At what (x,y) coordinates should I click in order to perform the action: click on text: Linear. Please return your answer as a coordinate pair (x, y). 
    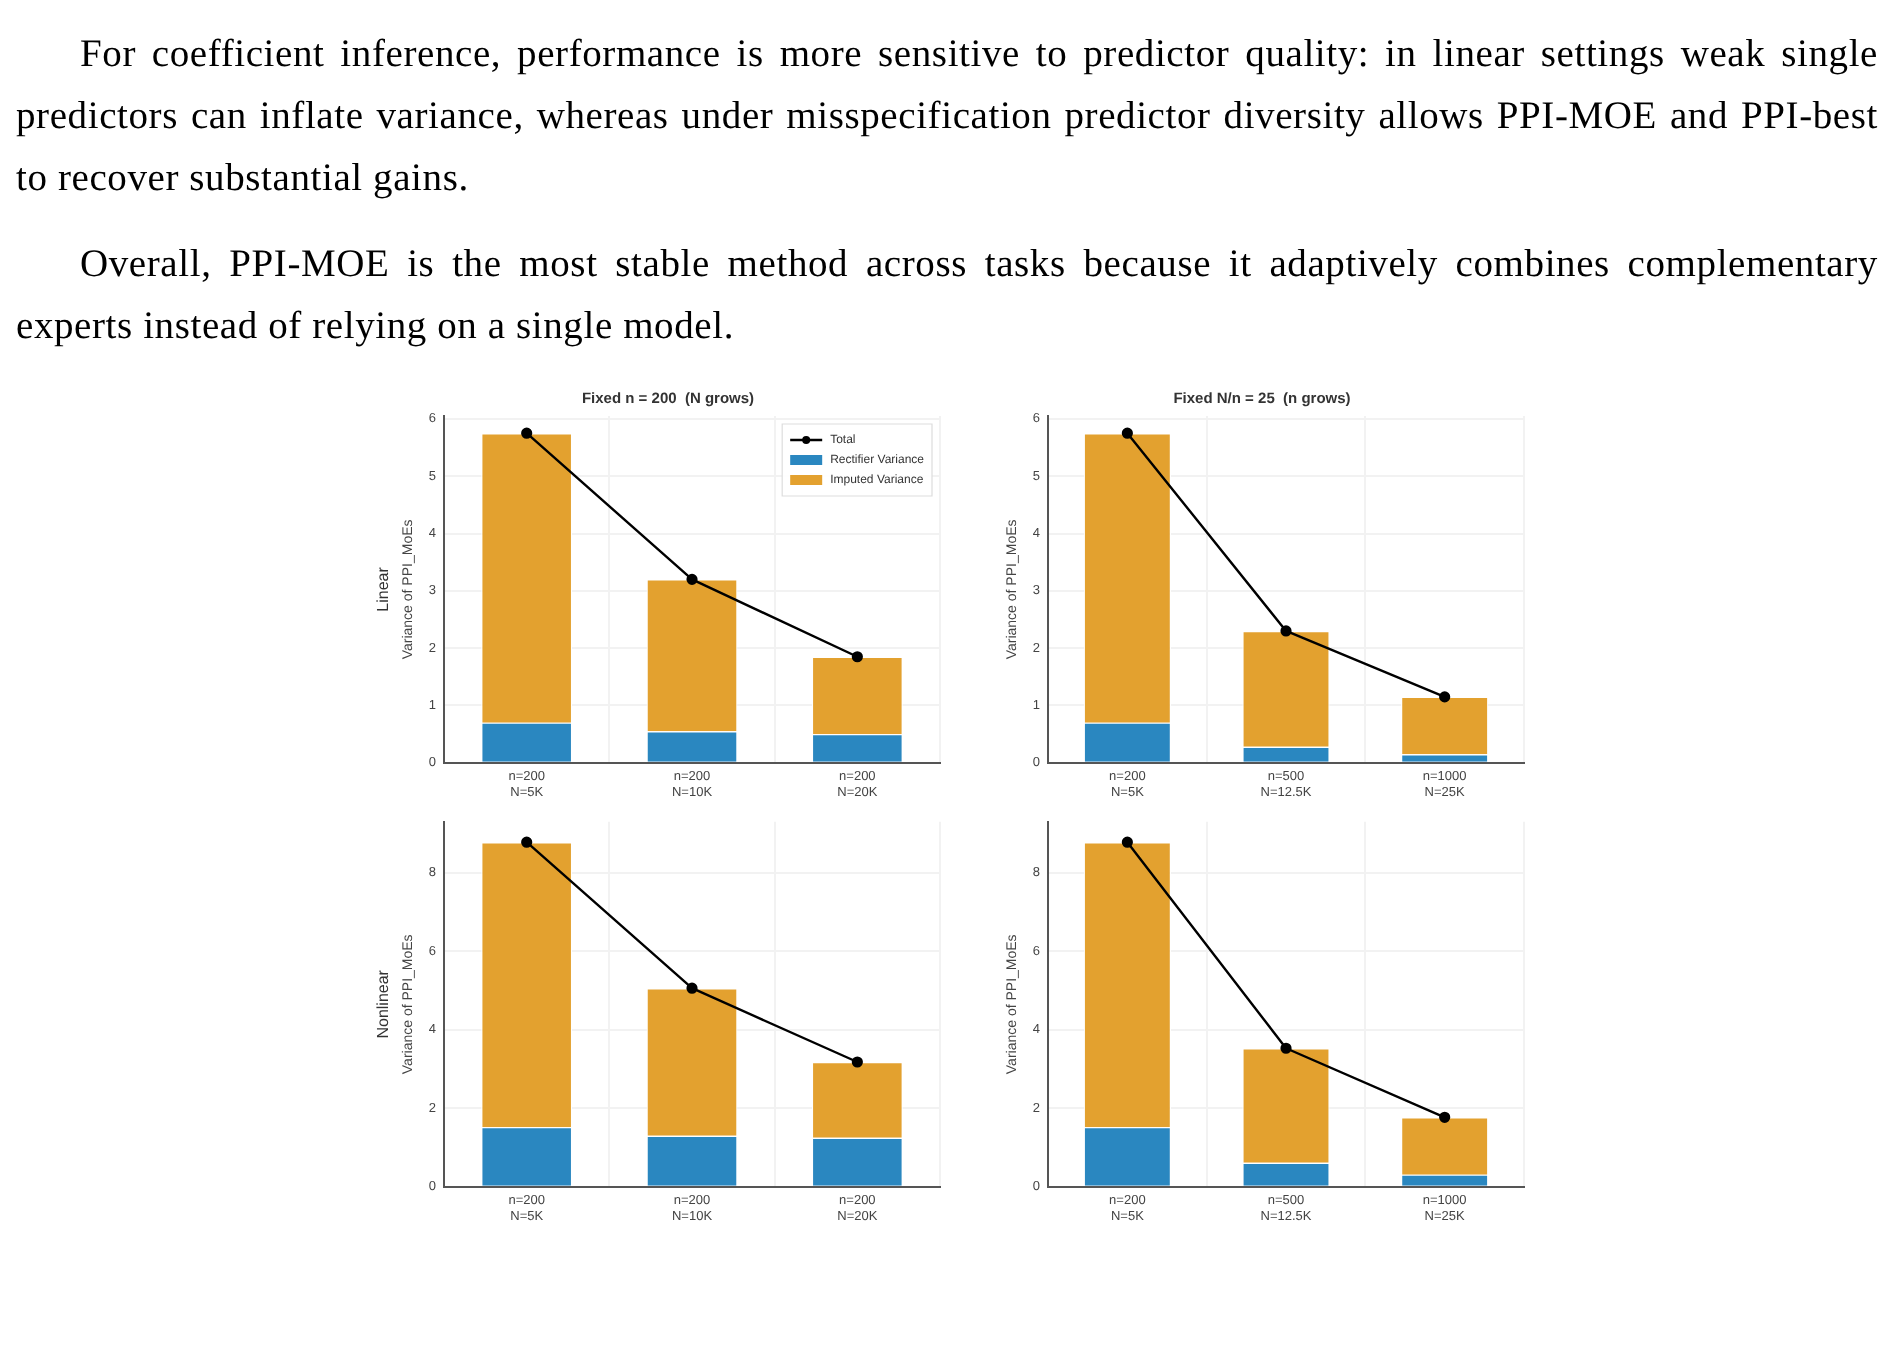
    Looking at the image, I should click on (383, 589).